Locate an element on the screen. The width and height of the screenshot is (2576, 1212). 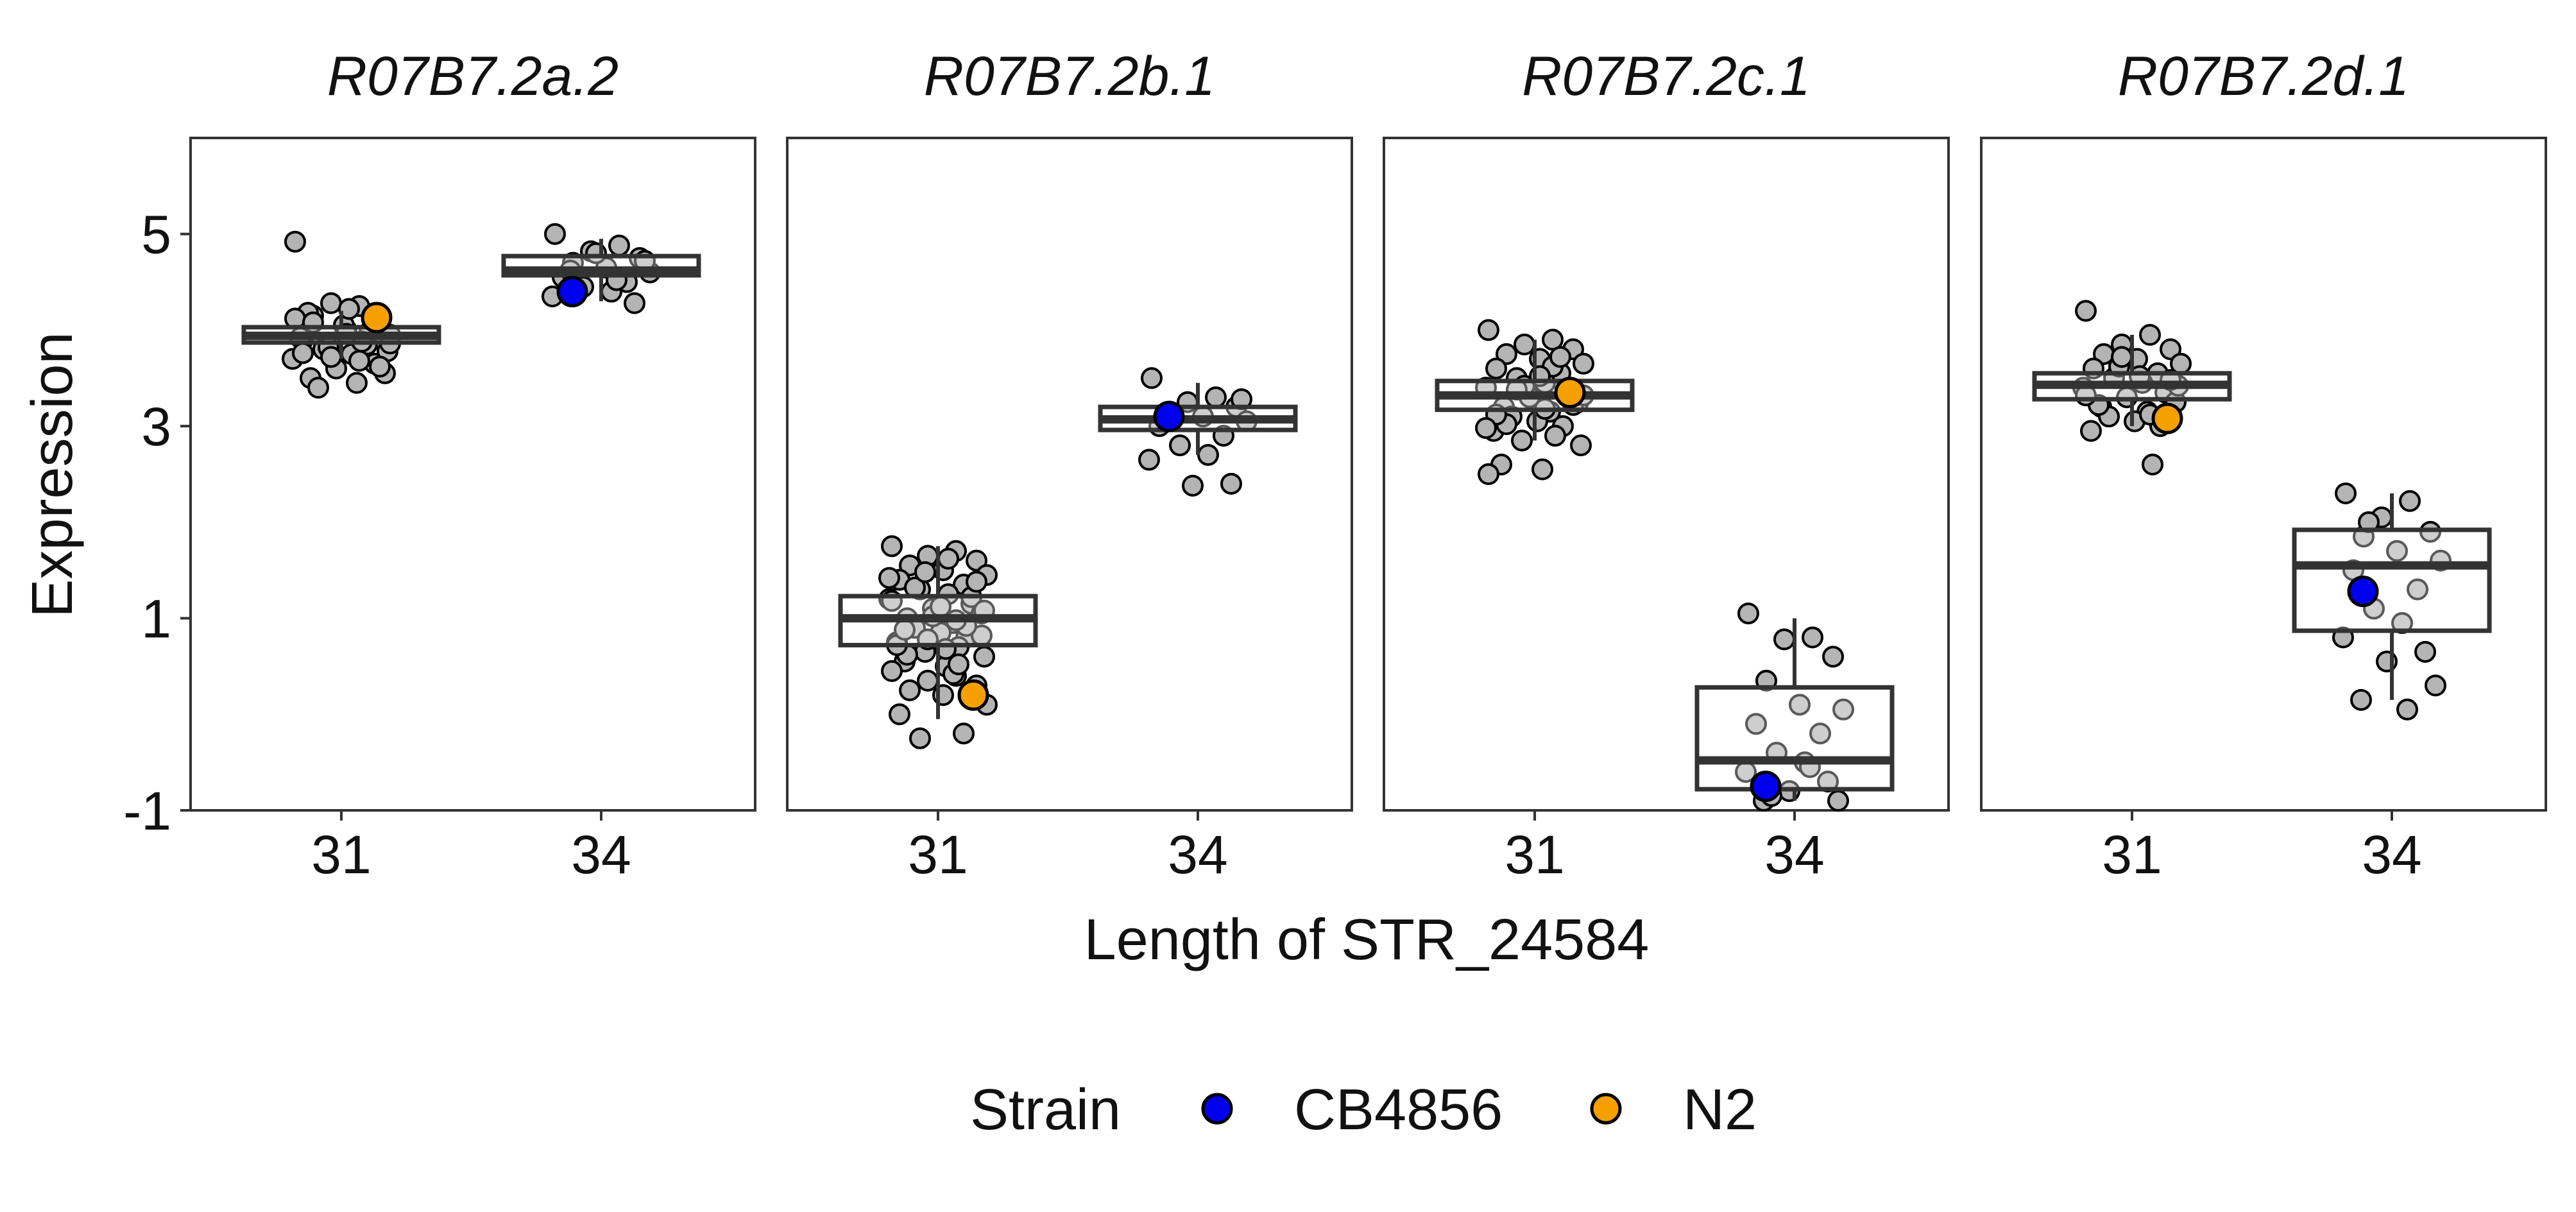
y-tick-label: 3 is located at coordinates (156, 427).